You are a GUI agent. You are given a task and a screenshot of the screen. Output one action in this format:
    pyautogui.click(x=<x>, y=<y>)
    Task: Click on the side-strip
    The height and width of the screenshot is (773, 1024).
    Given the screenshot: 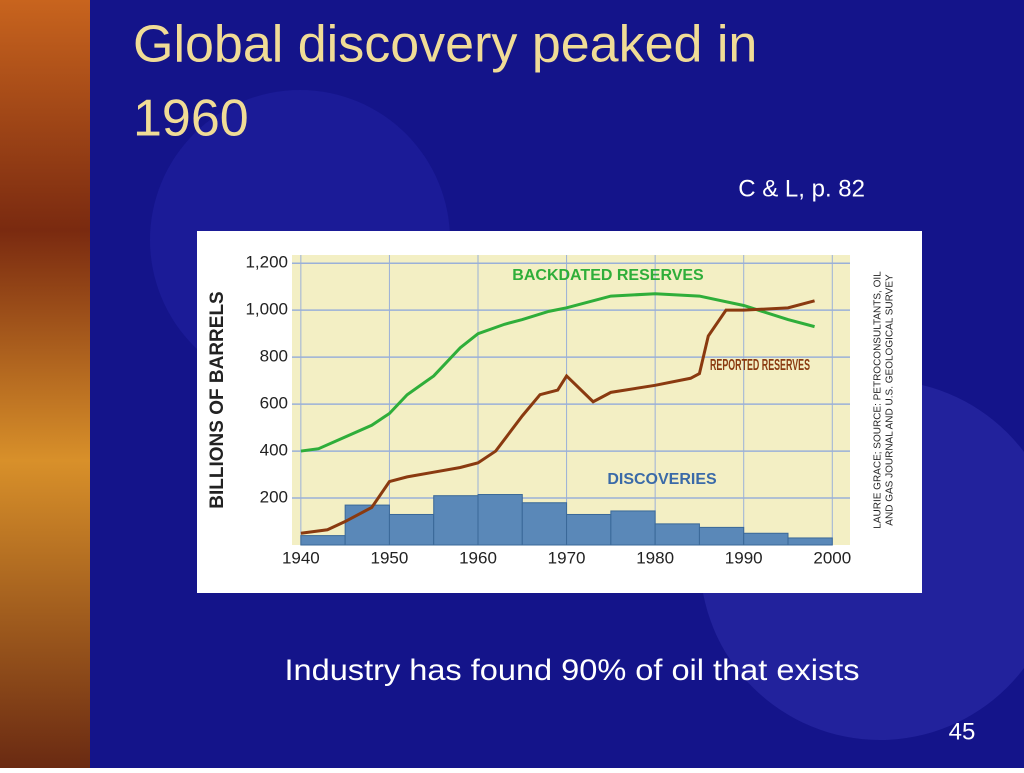 What is the action you would take?
    pyautogui.click(x=45, y=384)
    